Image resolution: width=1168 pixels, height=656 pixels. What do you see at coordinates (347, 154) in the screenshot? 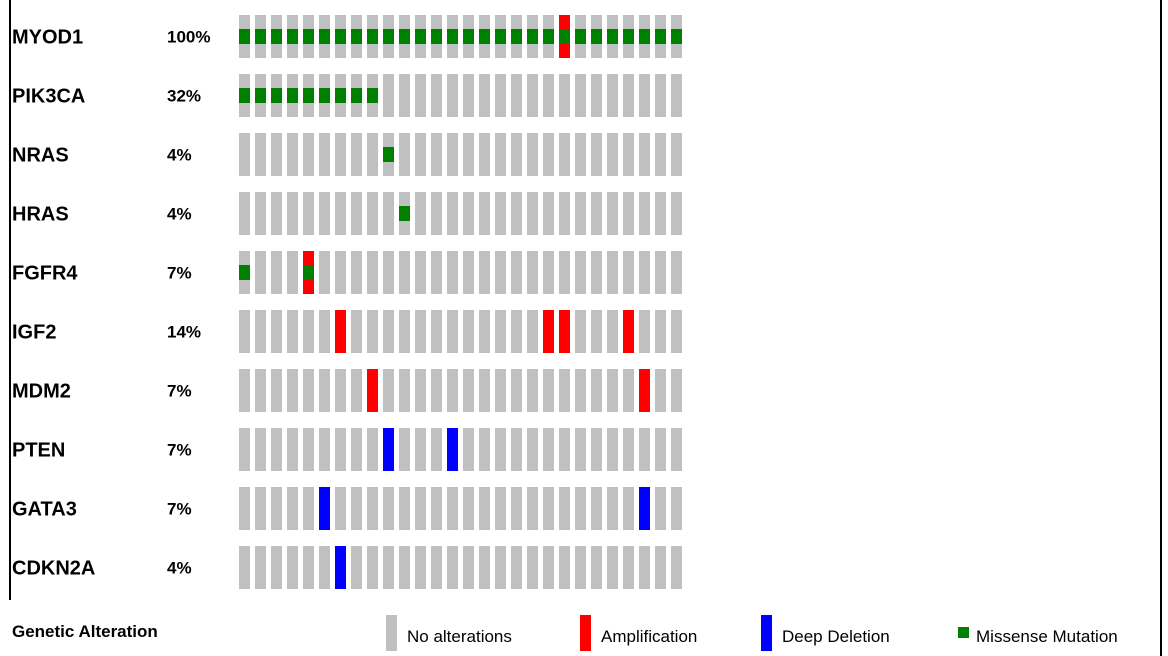
I see `gene-row-nras: NRAS 4%` at bounding box center [347, 154].